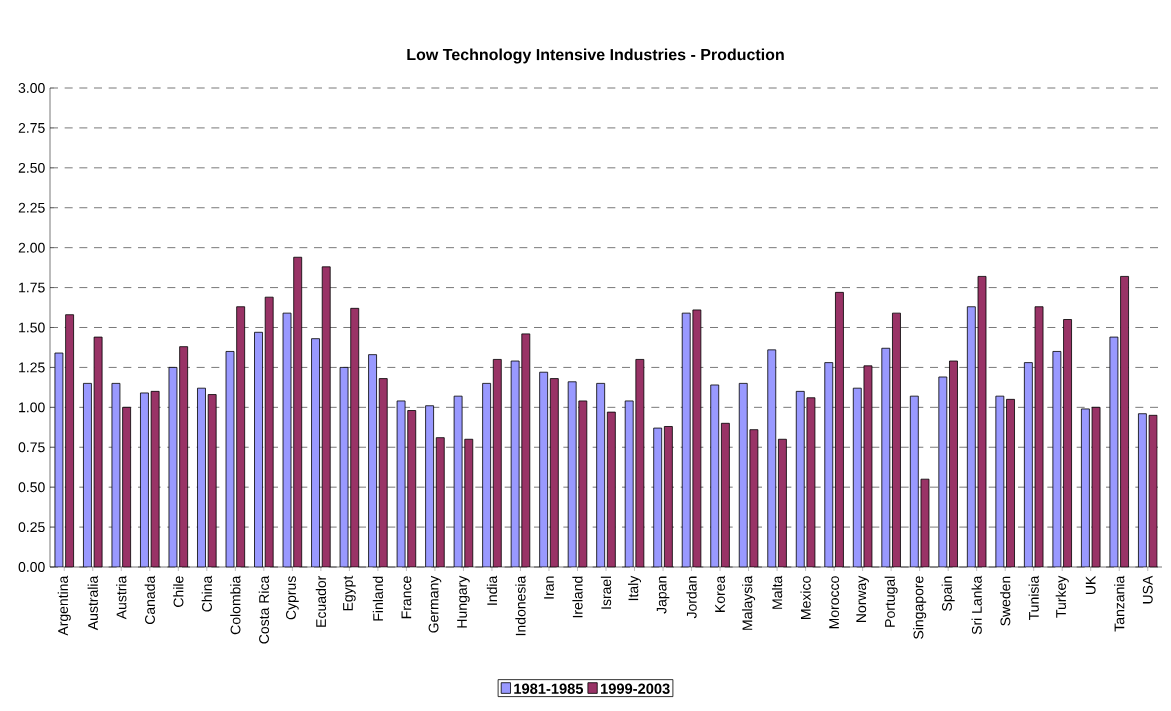  I want to click on x-tick-label: Malta, so click(777, 592).